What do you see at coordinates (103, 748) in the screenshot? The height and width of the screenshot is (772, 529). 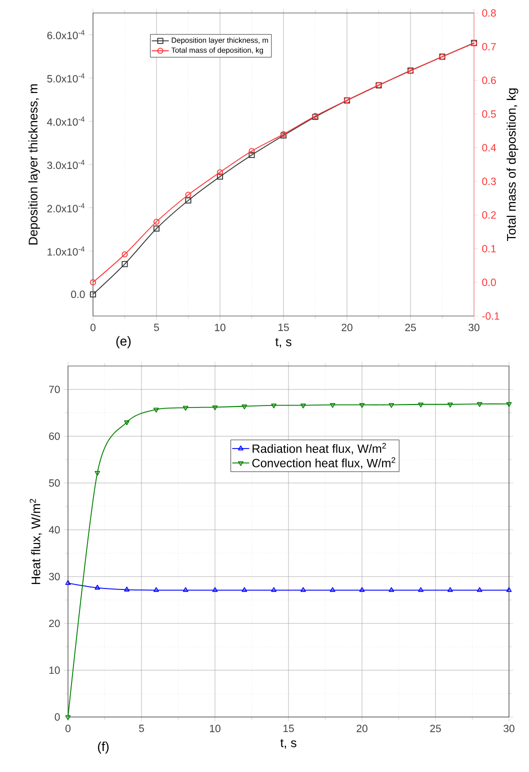 I see `text: (f)` at bounding box center [103, 748].